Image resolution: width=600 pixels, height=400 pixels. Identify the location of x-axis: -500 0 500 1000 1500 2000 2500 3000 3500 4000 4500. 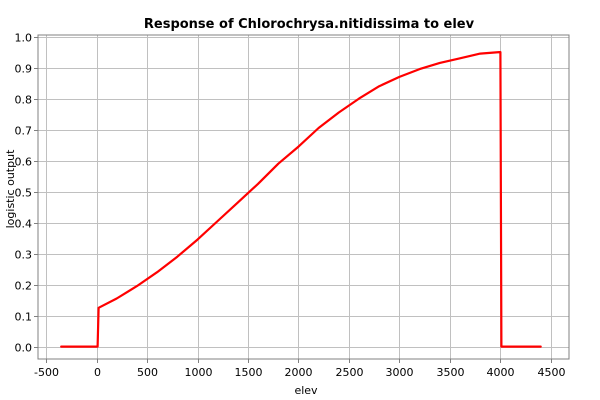
(300, 369).